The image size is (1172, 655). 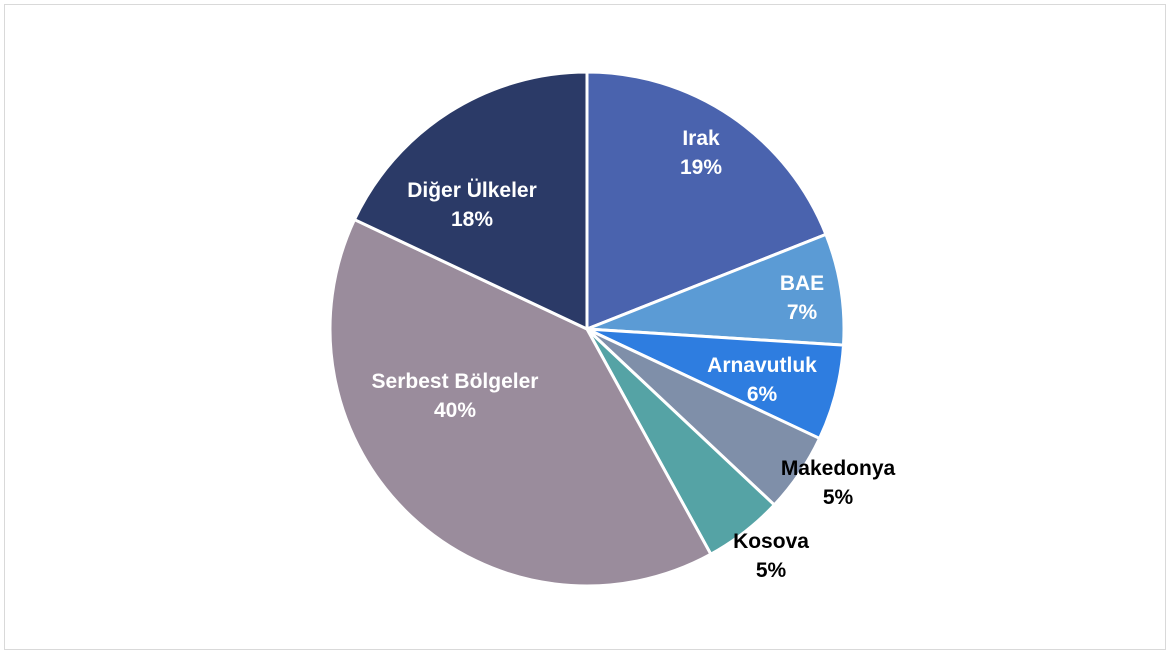 What do you see at coordinates (701, 138) in the screenshot?
I see `data-label-category: Irak` at bounding box center [701, 138].